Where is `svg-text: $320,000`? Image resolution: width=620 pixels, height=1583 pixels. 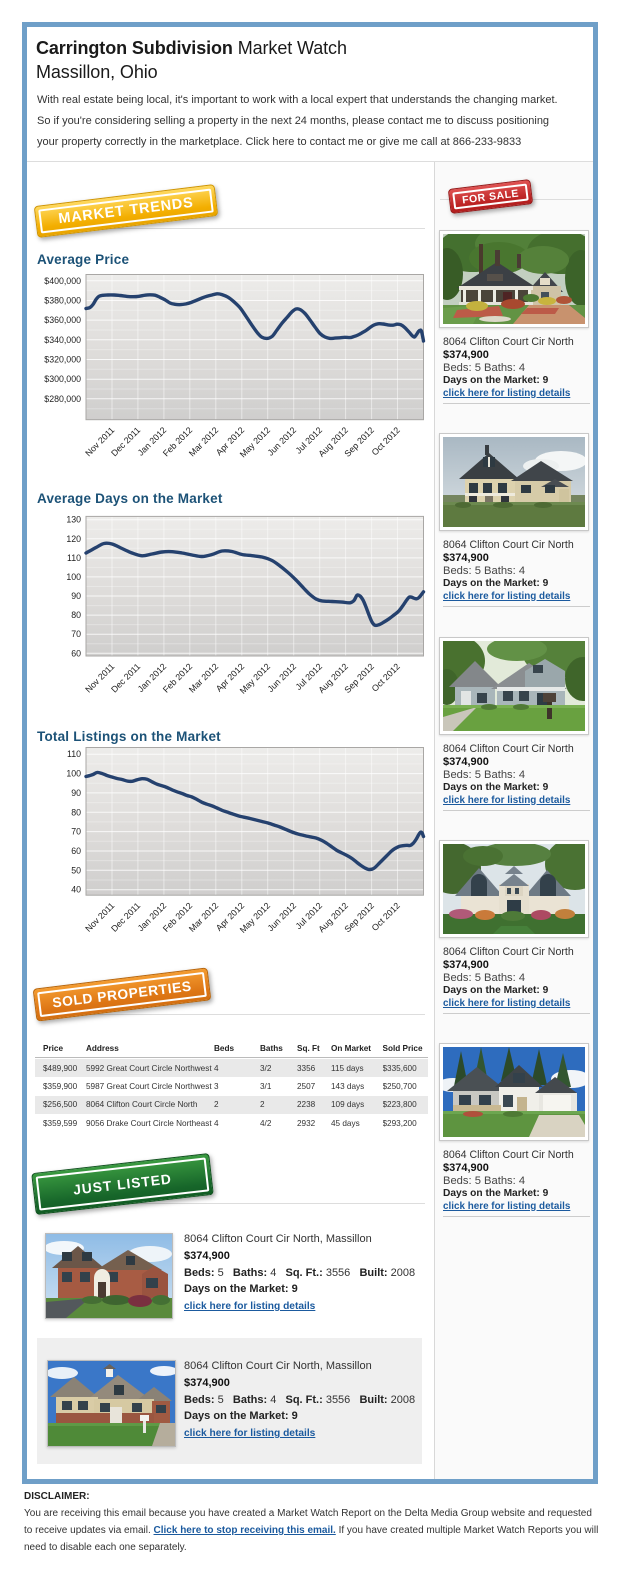 svg-text: $320,000 is located at coordinates (62, 360).